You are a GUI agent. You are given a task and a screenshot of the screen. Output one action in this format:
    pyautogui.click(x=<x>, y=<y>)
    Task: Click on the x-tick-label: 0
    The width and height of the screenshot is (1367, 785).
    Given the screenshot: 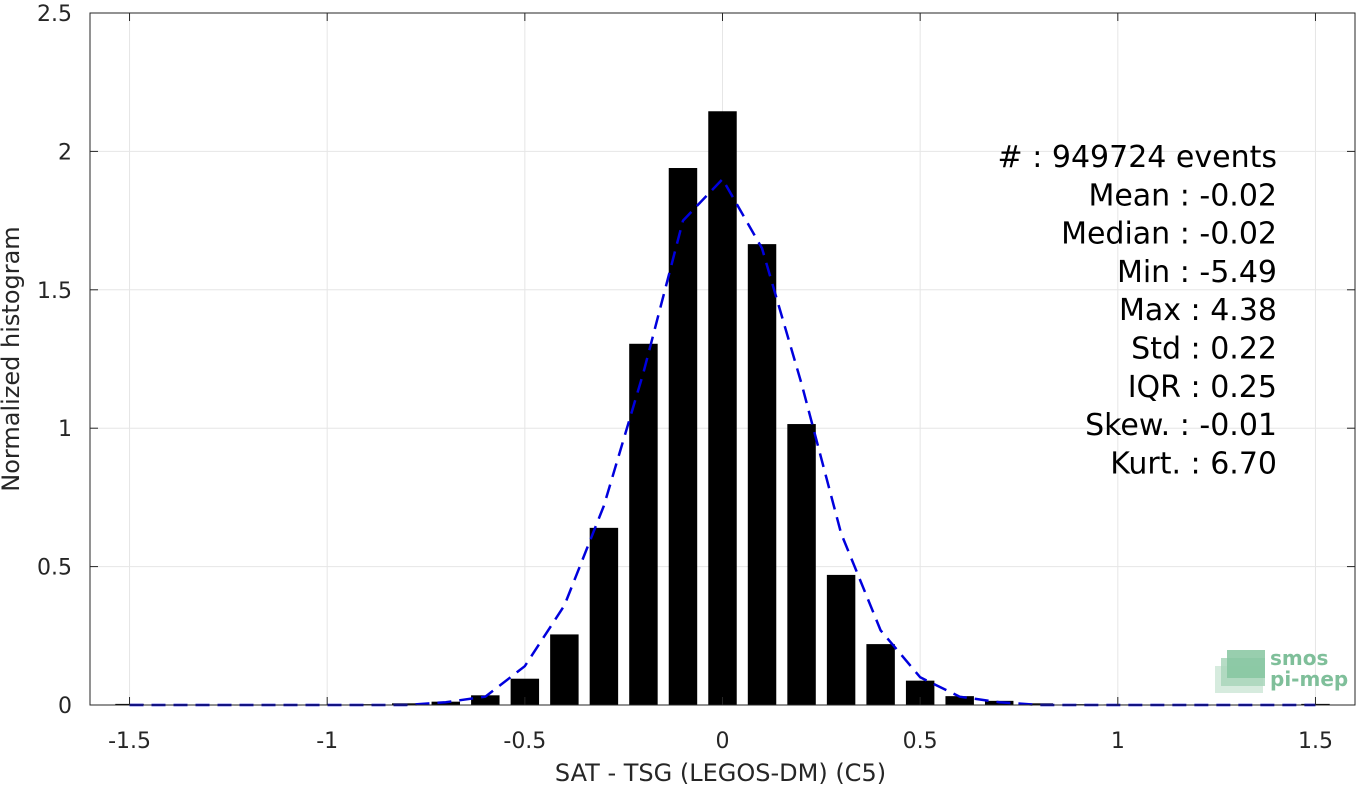 What is the action you would take?
    pyautogui.click(x=723, y=741)
    